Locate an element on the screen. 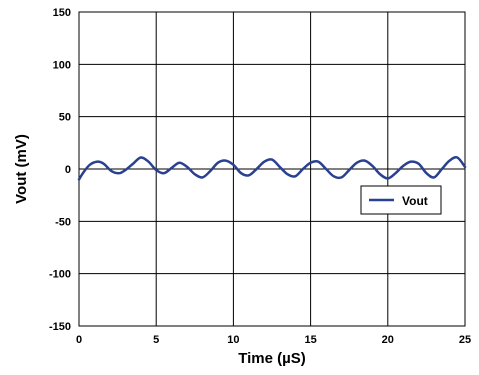  x-tick-label: 25 is located at coordinates (465, 340).